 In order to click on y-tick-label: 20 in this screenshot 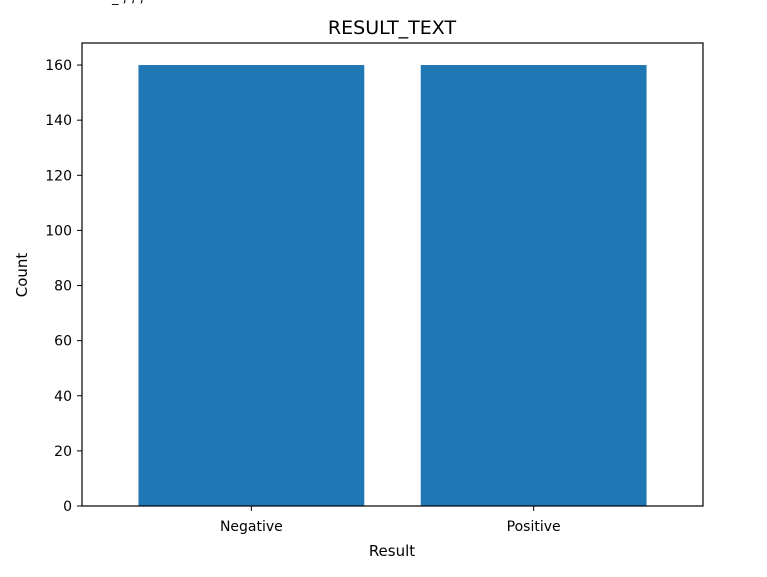, I will do `click(63, 452)`.